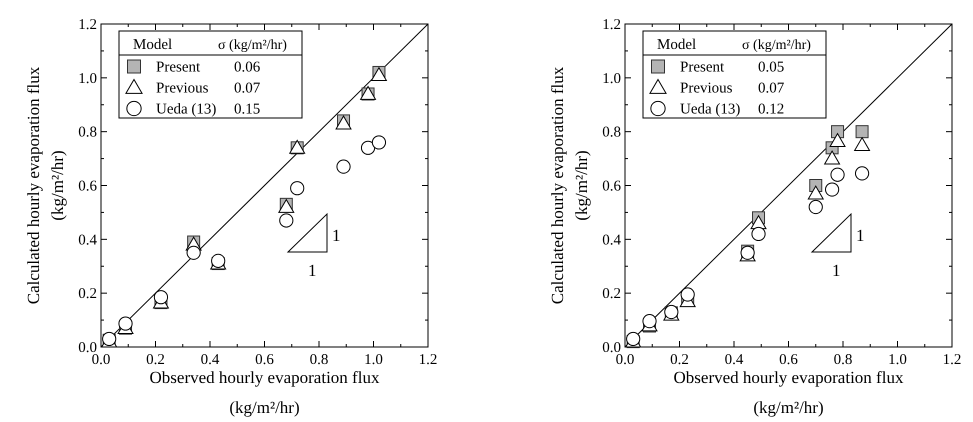 This screenshot has width=973, height=422. I want to click on annotation: 0.15, so click(247, 110).